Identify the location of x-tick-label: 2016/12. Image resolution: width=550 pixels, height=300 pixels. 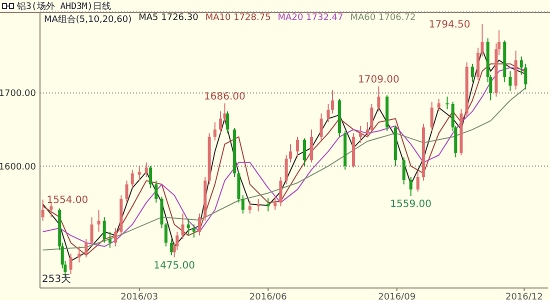
(524, 296).